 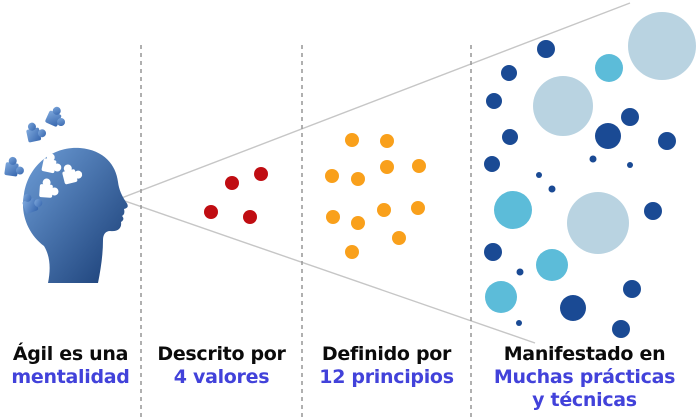 I want to click on mindset-head-icon, so click(x=66, y=193).